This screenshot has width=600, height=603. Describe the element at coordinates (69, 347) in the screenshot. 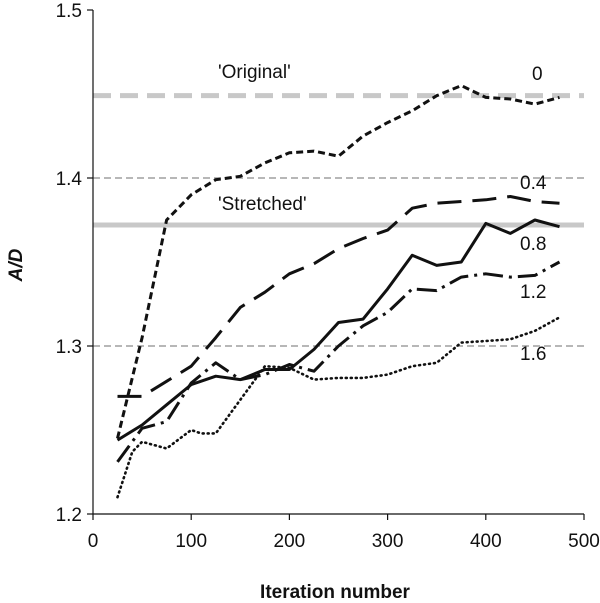

I see `y-tick-label: 1.3` at that location.